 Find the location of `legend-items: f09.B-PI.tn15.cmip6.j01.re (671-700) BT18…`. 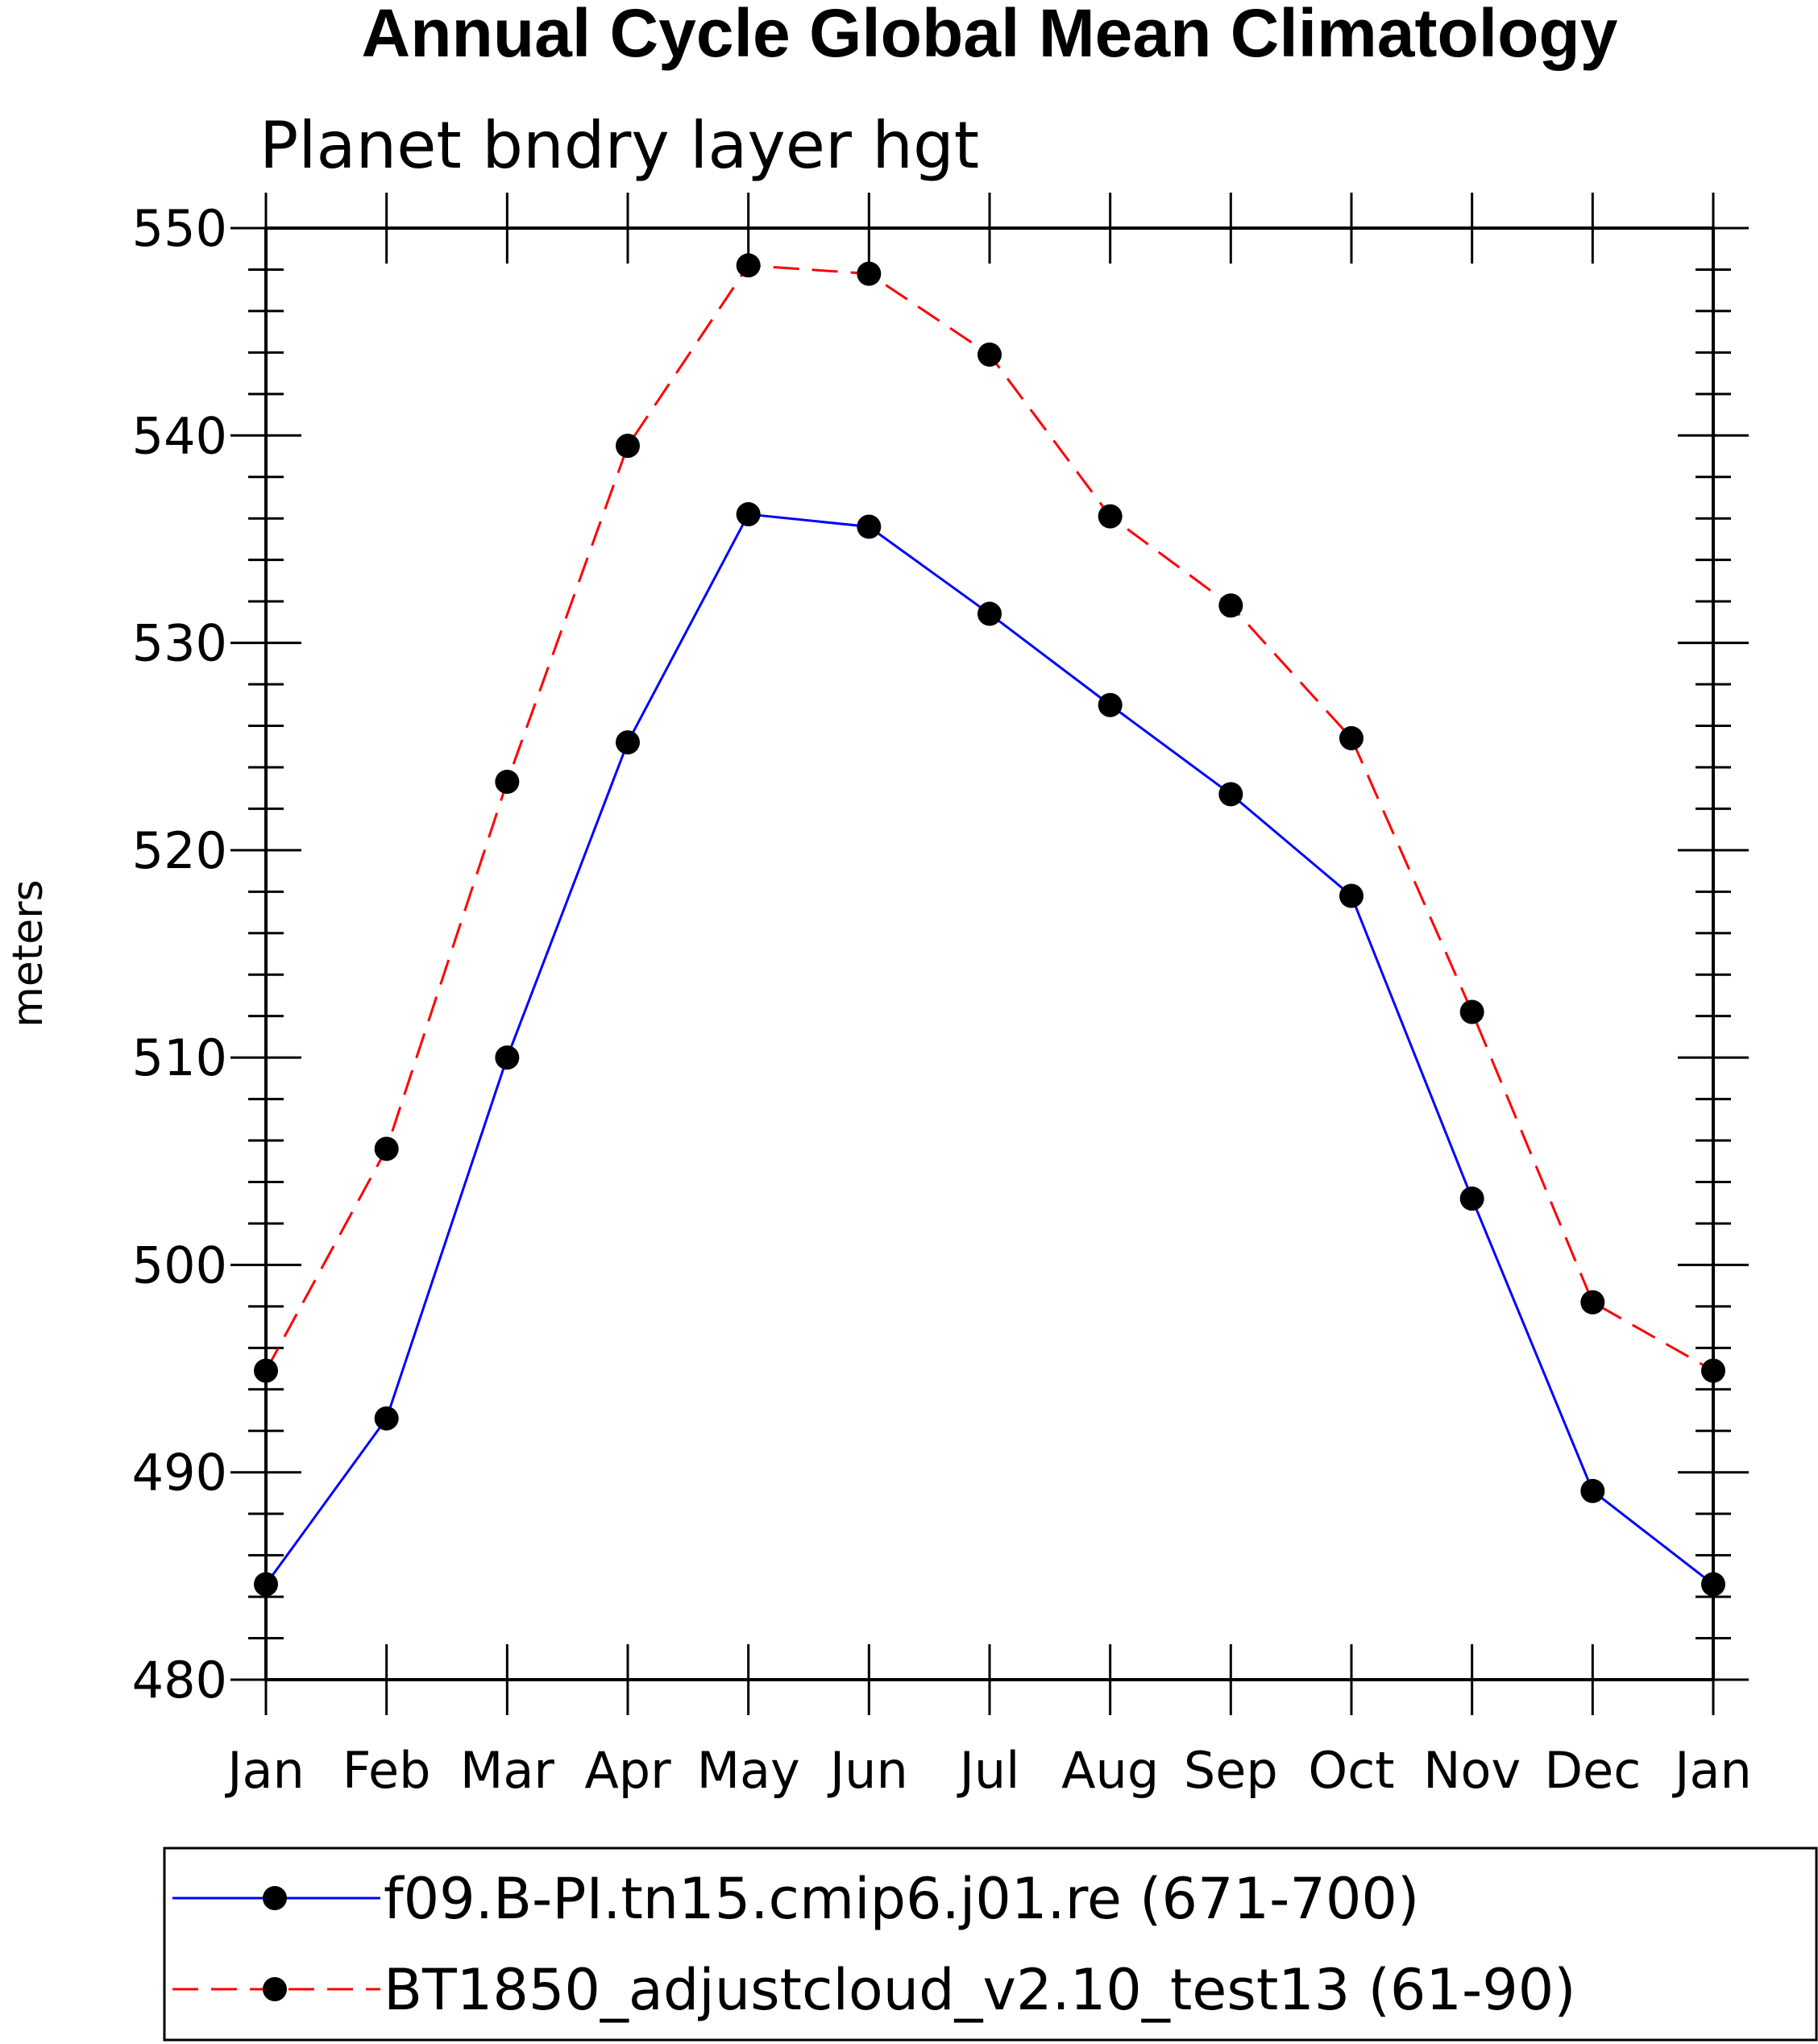

legend-items: f09.B-PI.tn15.cmip6.j01.re (671-700) BT18… is located at coordinates (874, 1944).